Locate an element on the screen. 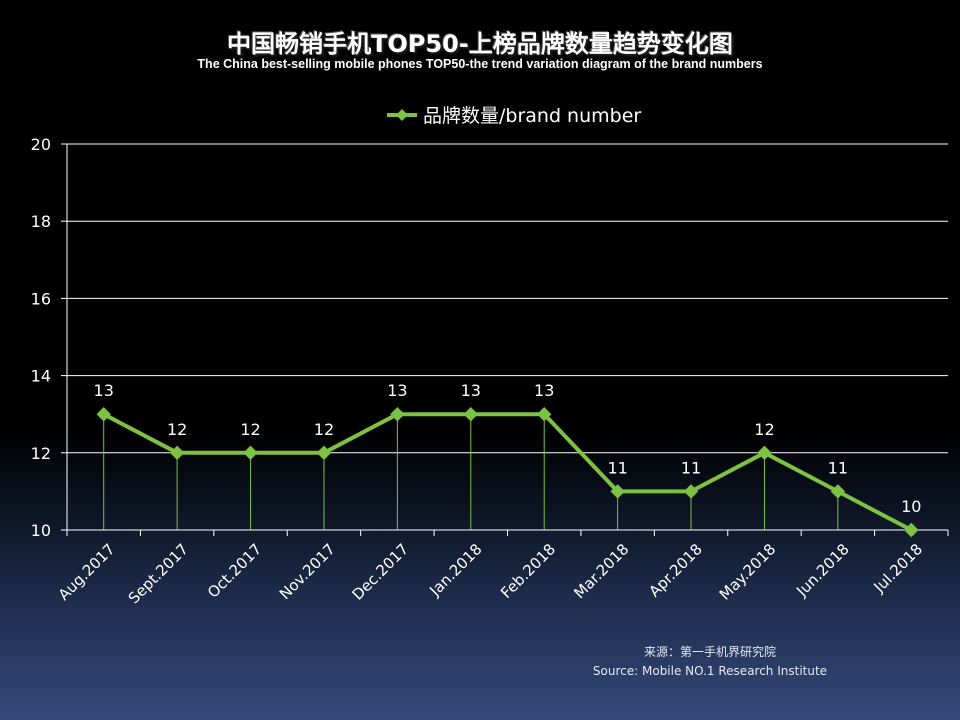  x-tick-label: May.2018 is located at coordinates (748, 572).